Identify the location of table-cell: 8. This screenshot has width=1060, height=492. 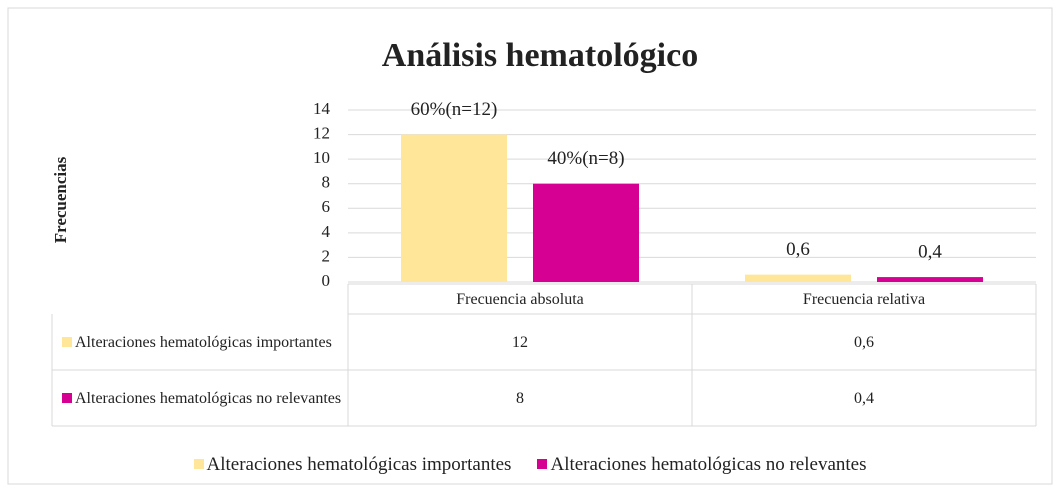
(520, 398).